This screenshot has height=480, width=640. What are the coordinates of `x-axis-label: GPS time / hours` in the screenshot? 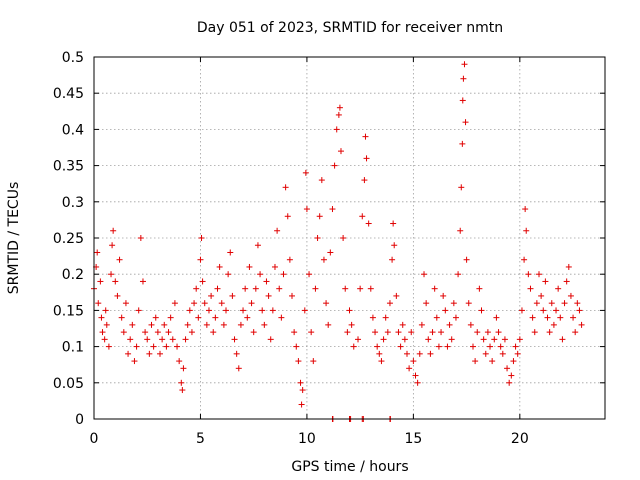 It's located at (349, 467).